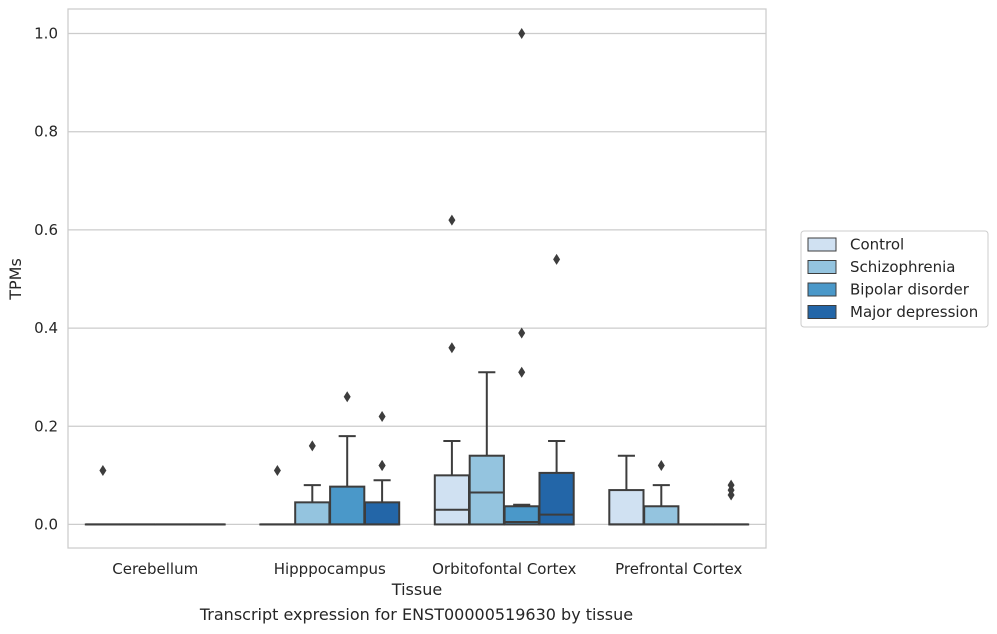 The width and height of the screenshot is (997, 634). Describe the element at coordinates (46, 230) in the screenshot. I see `y-tick-label: 0.6` at that location.